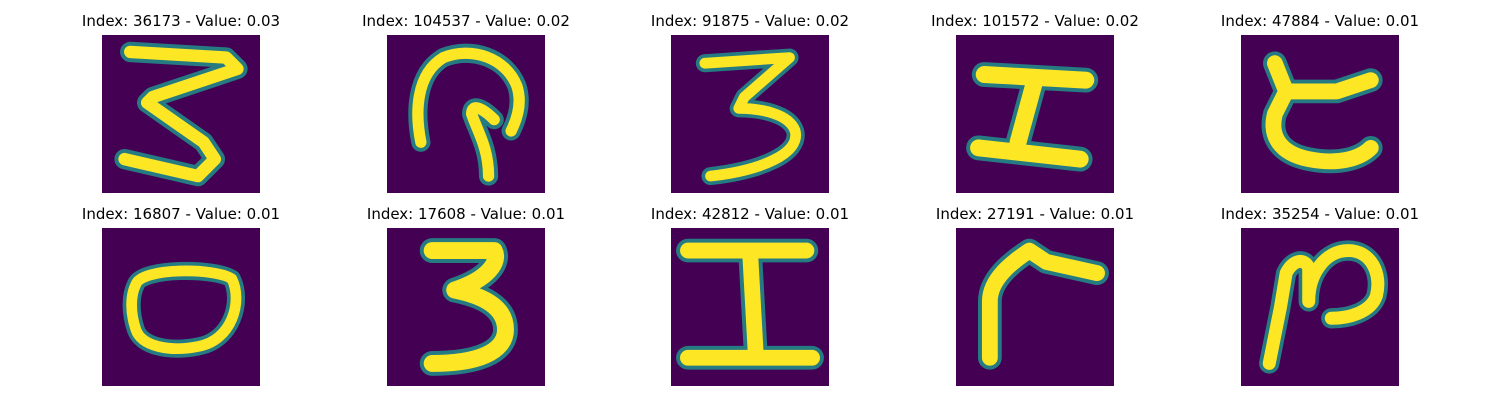 This screenshot has width=1500, height=400. What do you see at coordinates (181, 21) in the screenshot?
I see `panel-title: Index: 36173 - Value: 0.03` at bounding box center [181, 21].